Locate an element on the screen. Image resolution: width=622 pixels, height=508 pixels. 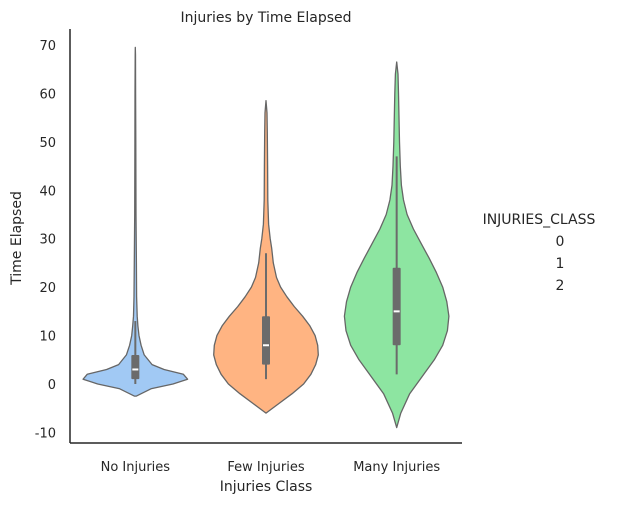
legend: INJURIES_CLASS 0 1 2 is located at coordinates (539, 253).